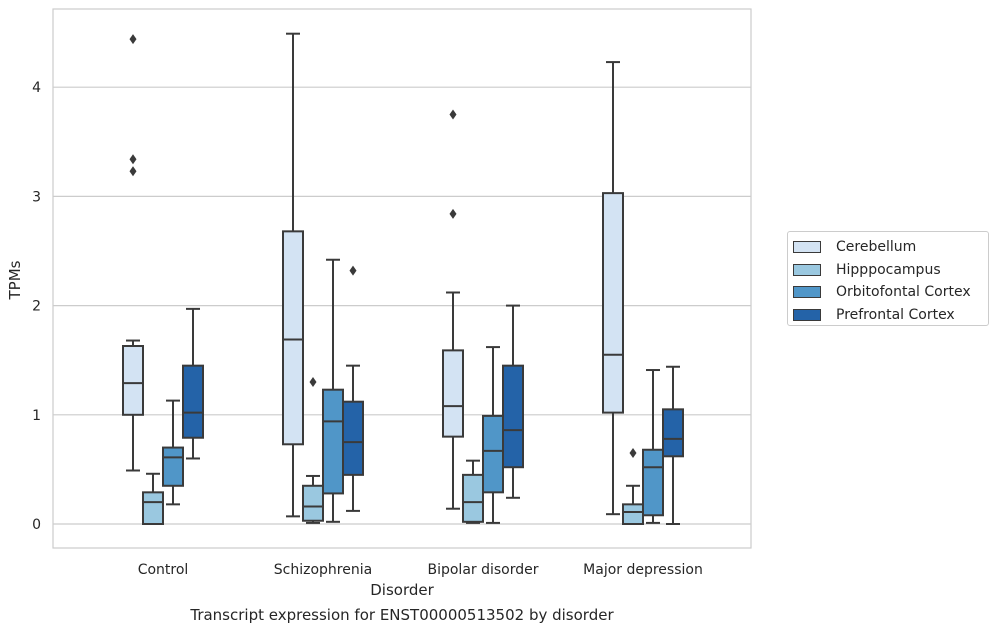 The width and height of the screenshot is (999, 634). Describe the element at coordinates (36, 197) in the screenshot. I see `y-tick-label: 3` at that location.